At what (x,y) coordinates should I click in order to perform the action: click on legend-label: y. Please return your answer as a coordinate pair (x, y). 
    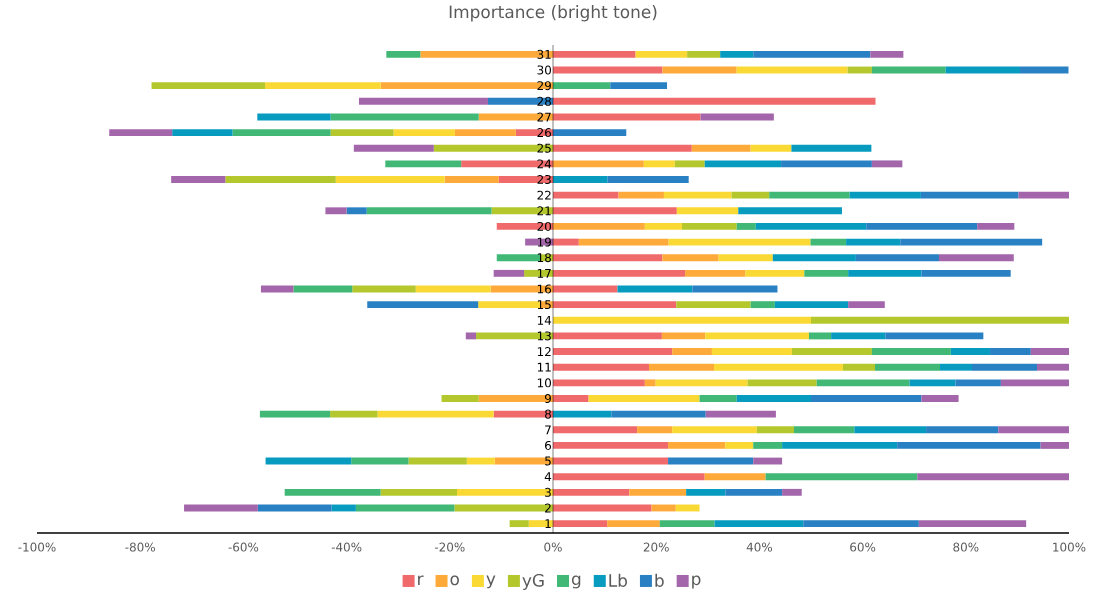
    Looking at the image, I should click on (491, 582).